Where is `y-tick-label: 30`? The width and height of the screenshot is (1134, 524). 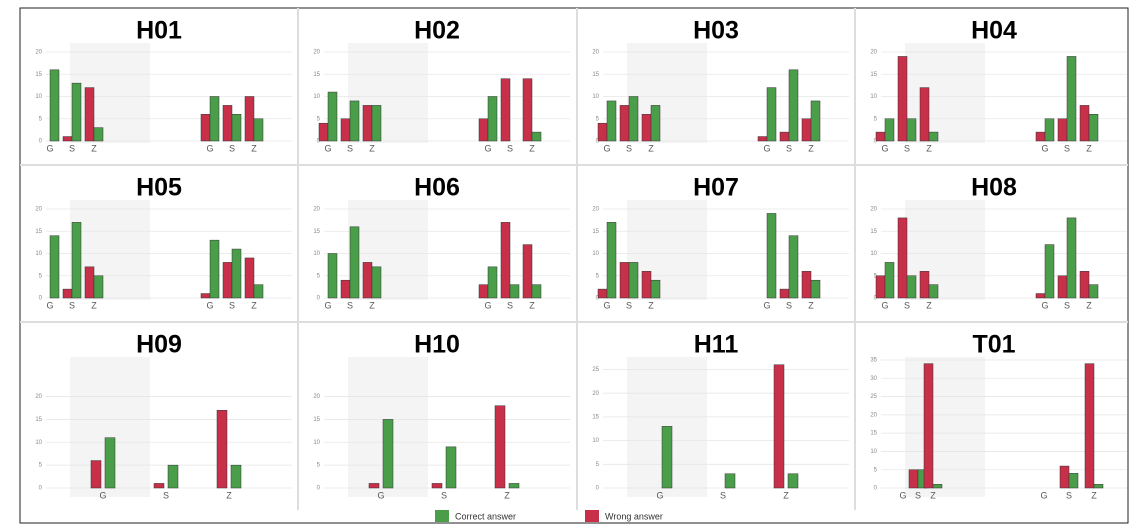 y-tick-label: 30 is located at coordinates (873, 379).